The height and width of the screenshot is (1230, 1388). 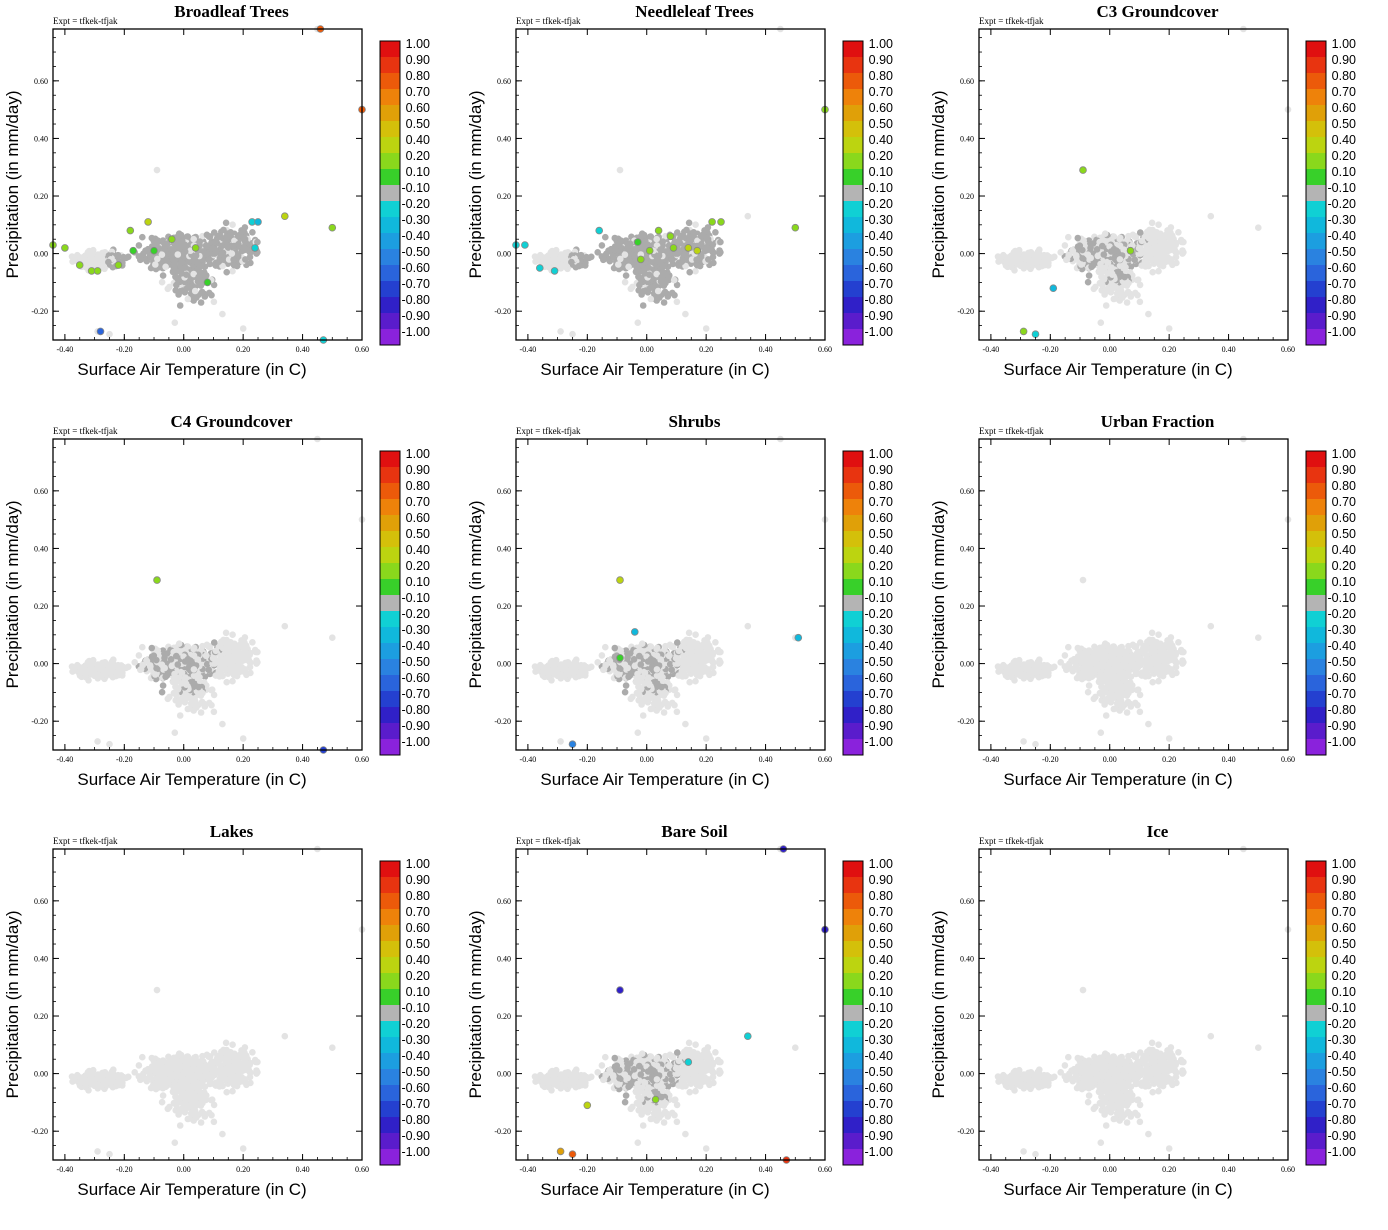 I want to click on colorbar-label: -0.50, so click(x=1342, y=252).